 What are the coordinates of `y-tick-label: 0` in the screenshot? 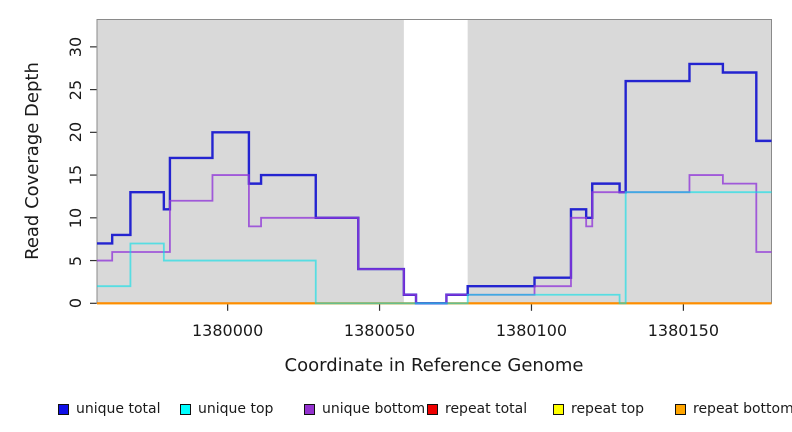 It's located at (75, 303).